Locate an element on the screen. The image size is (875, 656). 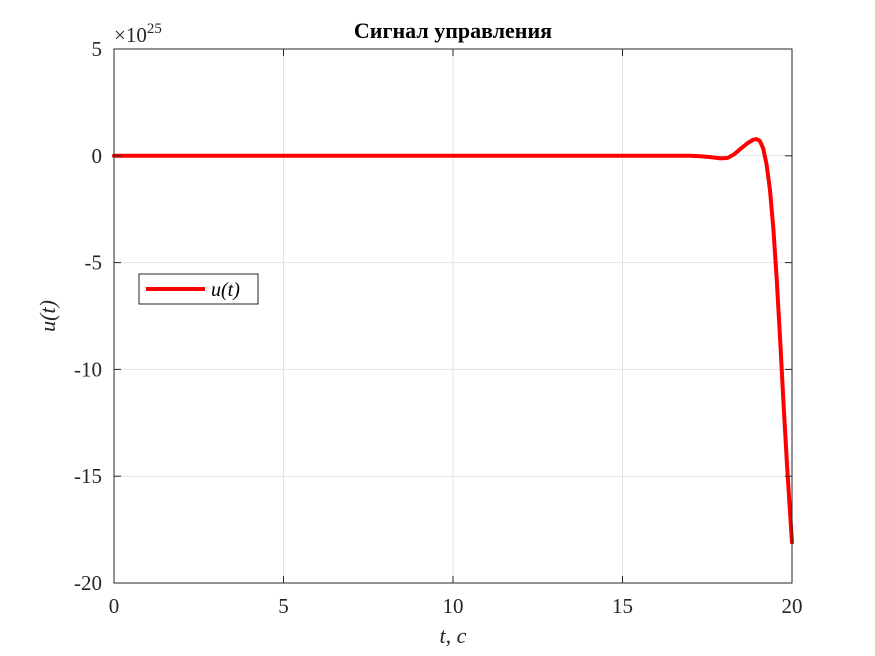
x-axis-label: t, c is located at coordinates (453, 635).